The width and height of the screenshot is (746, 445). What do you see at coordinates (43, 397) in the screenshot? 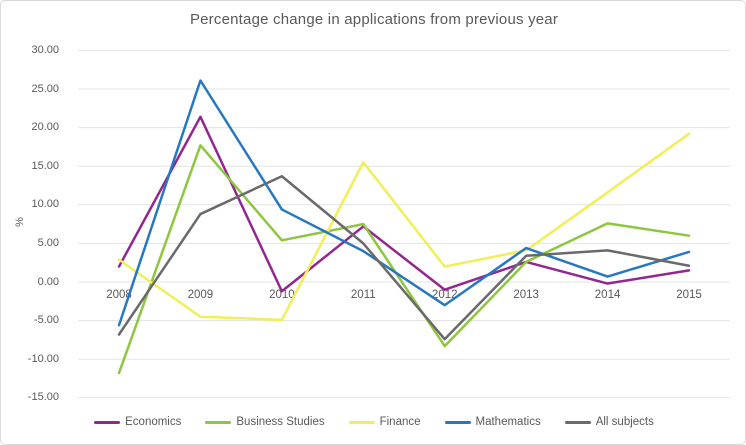
I see `y-tick-label: -15.00` at bounding box center [43, 397].